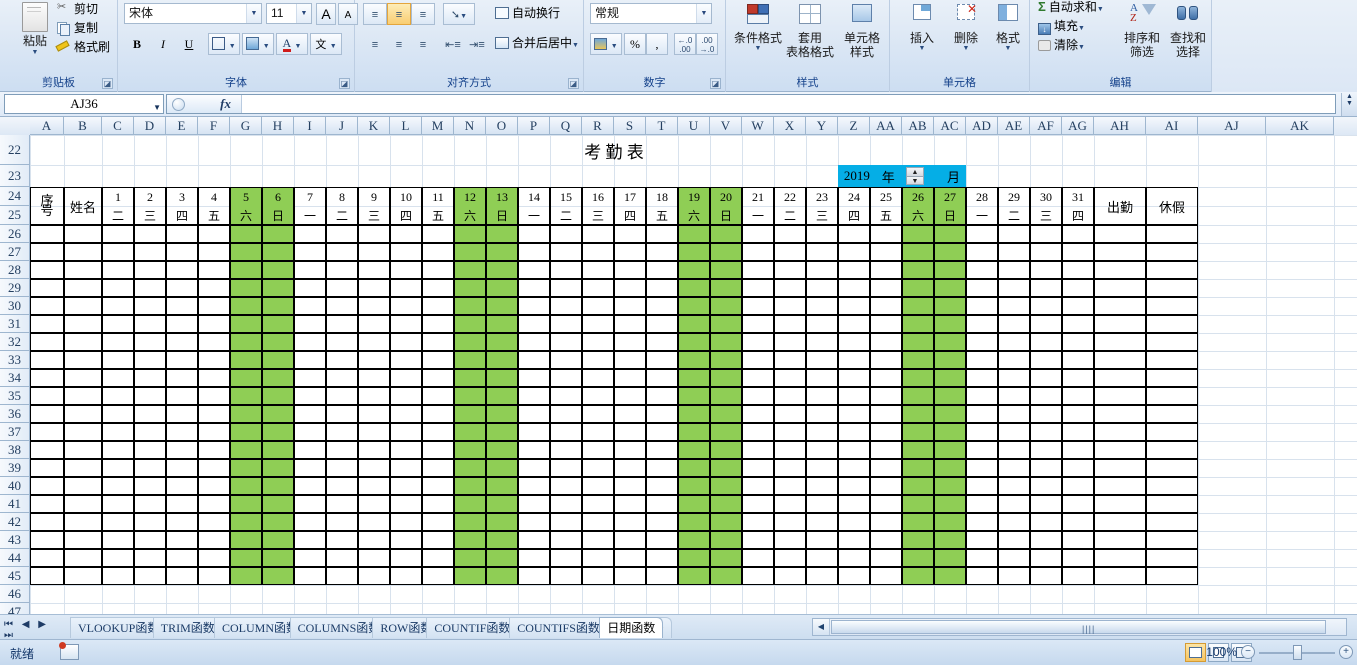 This screenshot has height=665, width=1357. I want to click on data-cell-N34, so click(470, 378).